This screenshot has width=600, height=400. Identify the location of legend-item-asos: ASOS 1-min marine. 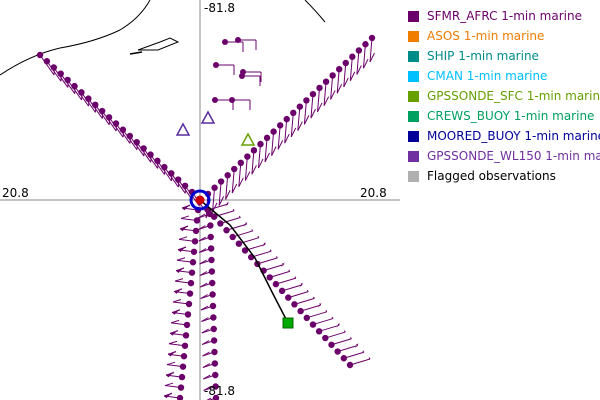
(502, 36).